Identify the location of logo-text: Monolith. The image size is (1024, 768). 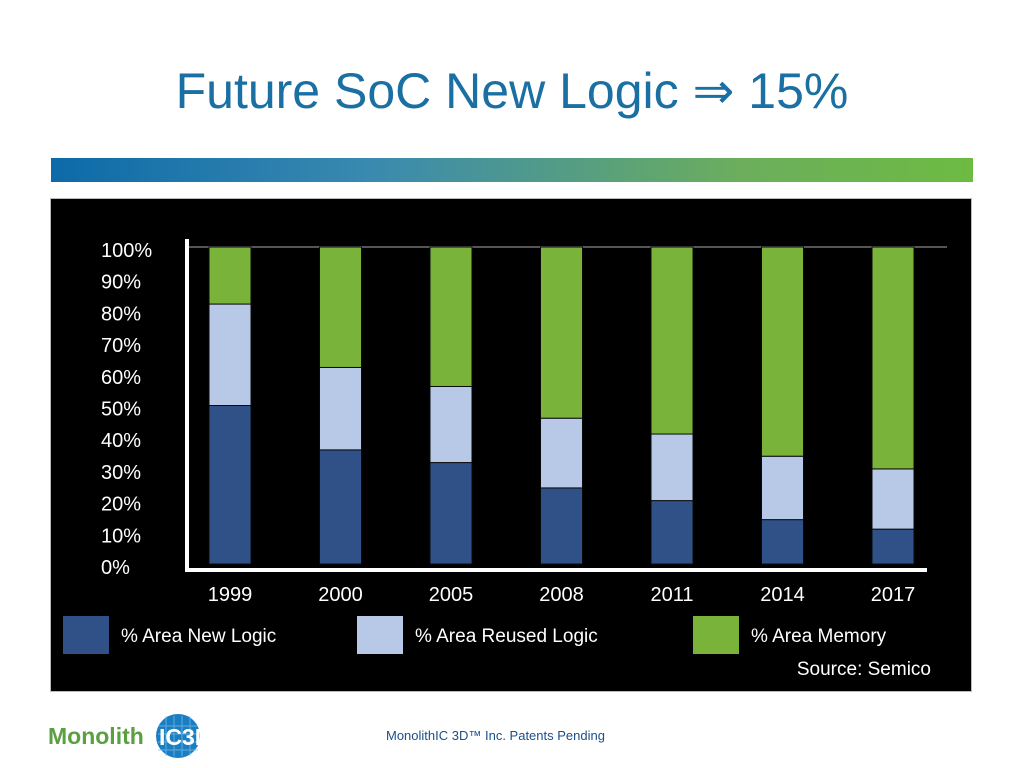
(96, 736).